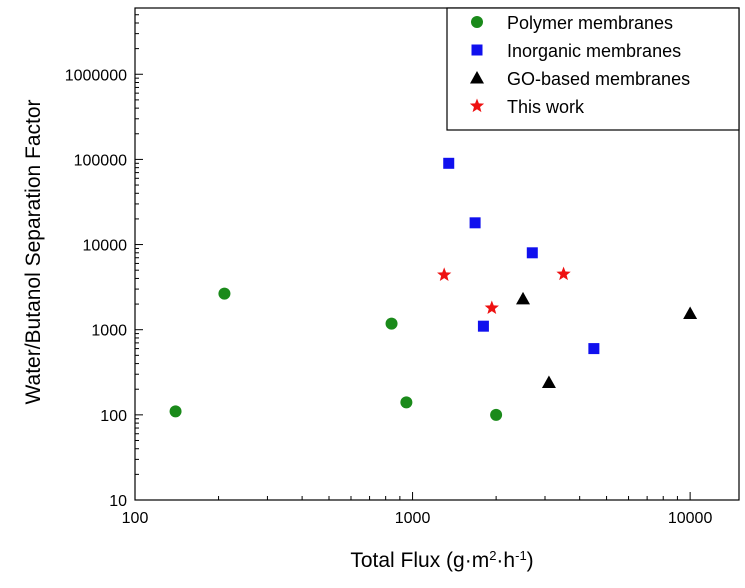 Image resolution: width=745 pixels, height=588 pixels. Describe the element at coordinates (135, 518) in the screenshot. I see `x-tick-label: 100` at that location.